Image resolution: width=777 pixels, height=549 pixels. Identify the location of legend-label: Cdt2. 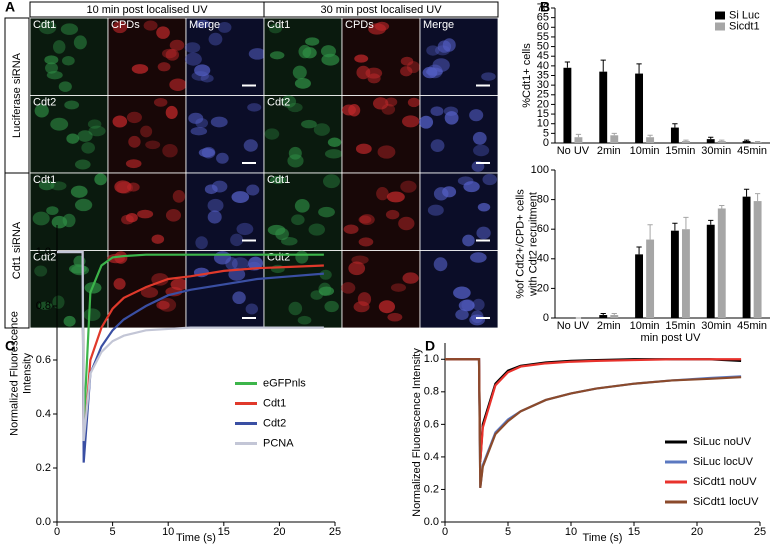
(274, 423).